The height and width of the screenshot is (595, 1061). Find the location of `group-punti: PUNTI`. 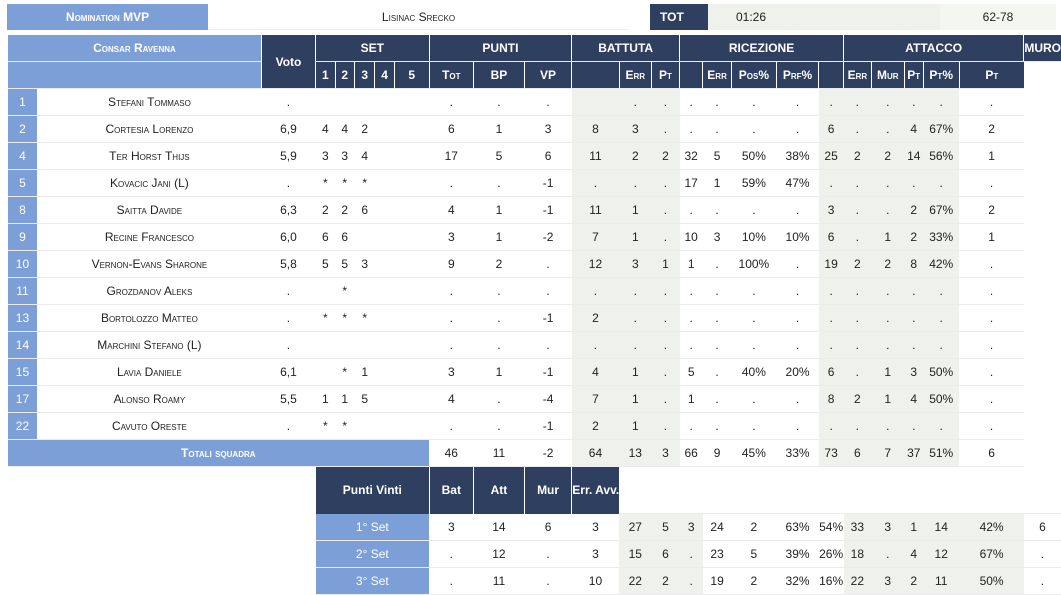

group-punti: PUNTI is located at coordinates (500, 48).